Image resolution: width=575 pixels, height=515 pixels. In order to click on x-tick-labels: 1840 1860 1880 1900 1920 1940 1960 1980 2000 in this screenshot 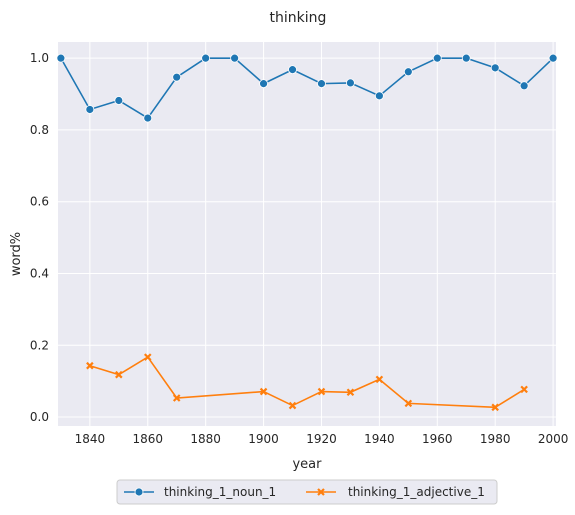, I will do `click(322, 439)`.